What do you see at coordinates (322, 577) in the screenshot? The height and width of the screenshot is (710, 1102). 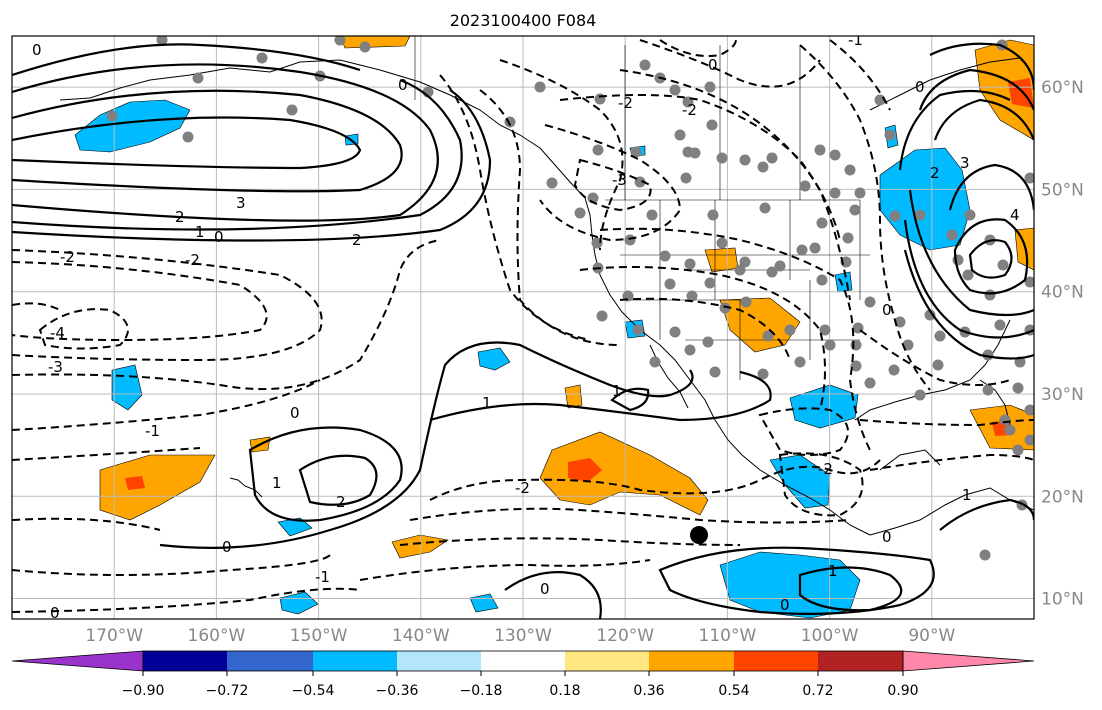 I see `contour-label: -1` at bounding box center [322, 577].